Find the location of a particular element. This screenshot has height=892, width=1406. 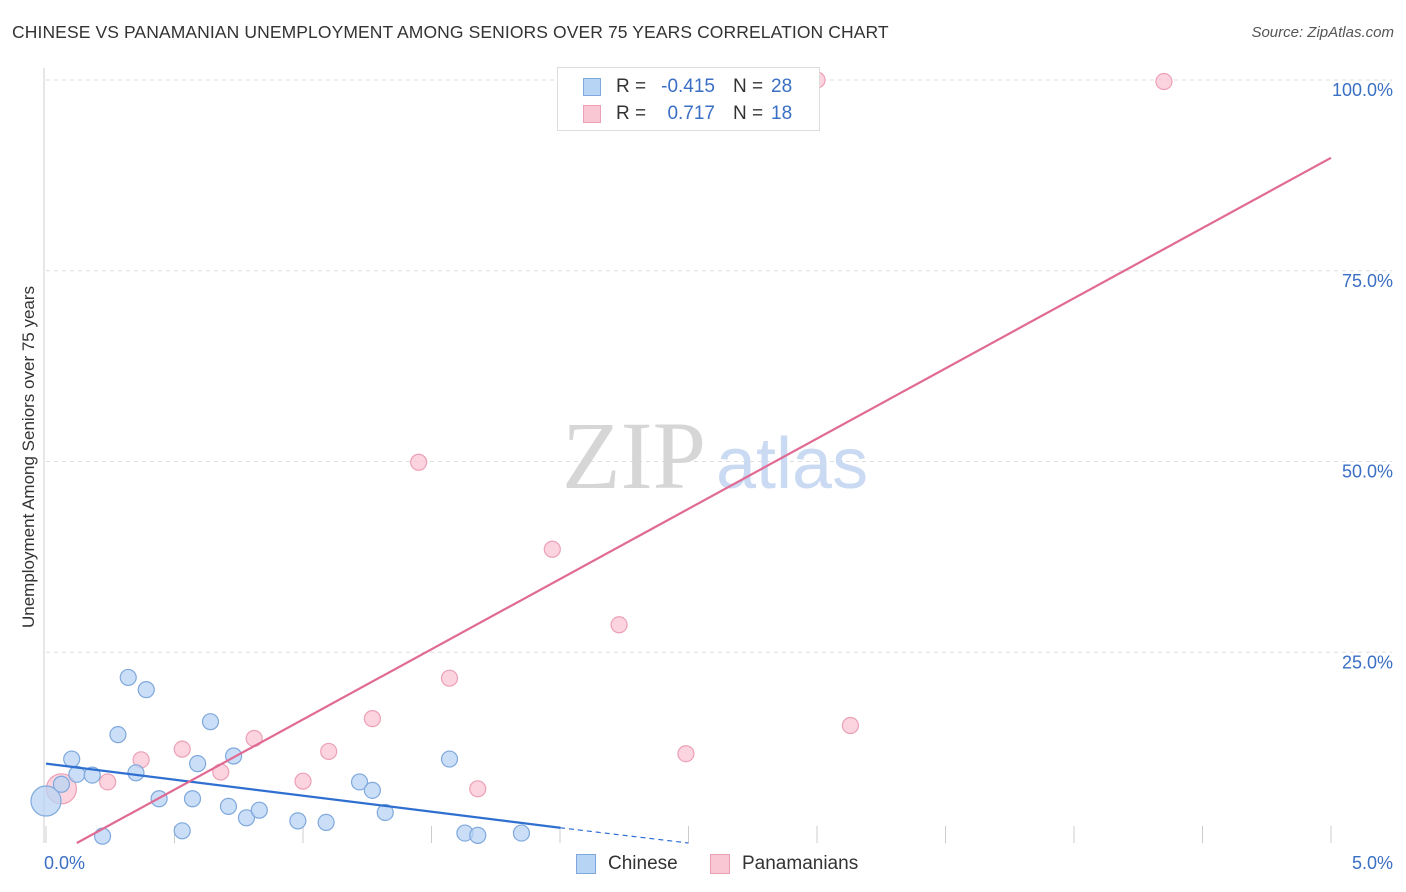

watermark-zip: ZIP is located at coordinates (634, 455).